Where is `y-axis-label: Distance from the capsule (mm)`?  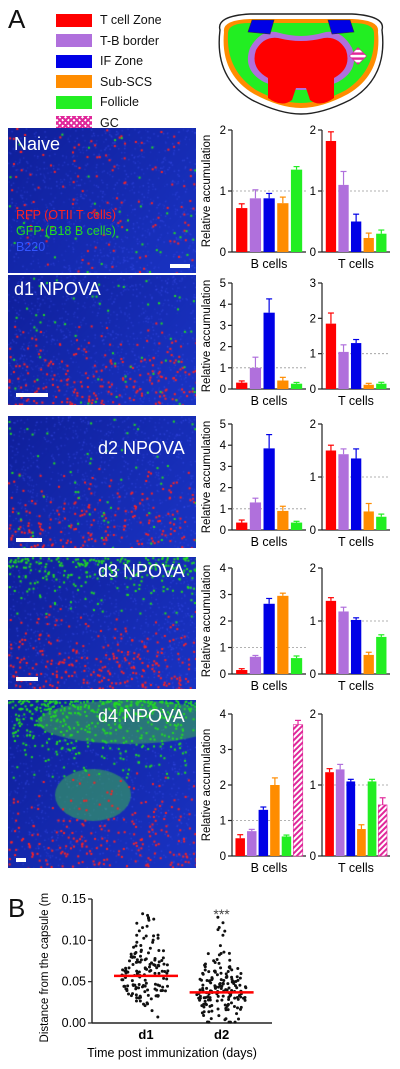
y-axis-label: Distance from the capsule (mm) is located at coordinates (45, 967).